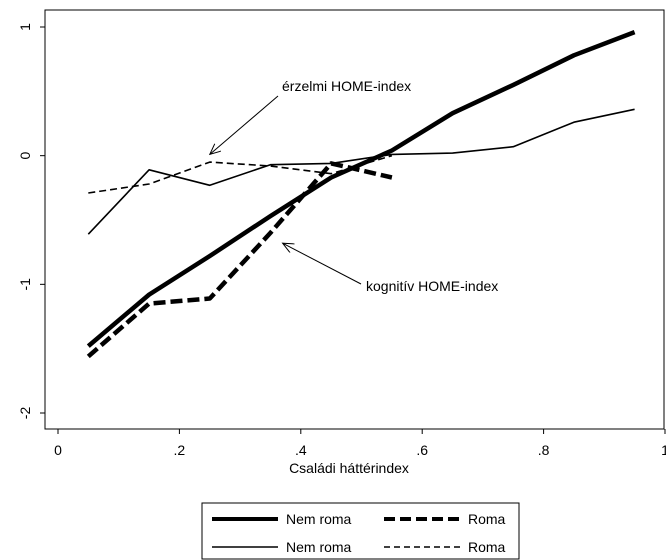 The height and width of the screenshot is (560, 666). What do you see at coordinates (240, 174) in the screenshot?
I see `series-line-thin-dashed` at bounding box center [240, 174].